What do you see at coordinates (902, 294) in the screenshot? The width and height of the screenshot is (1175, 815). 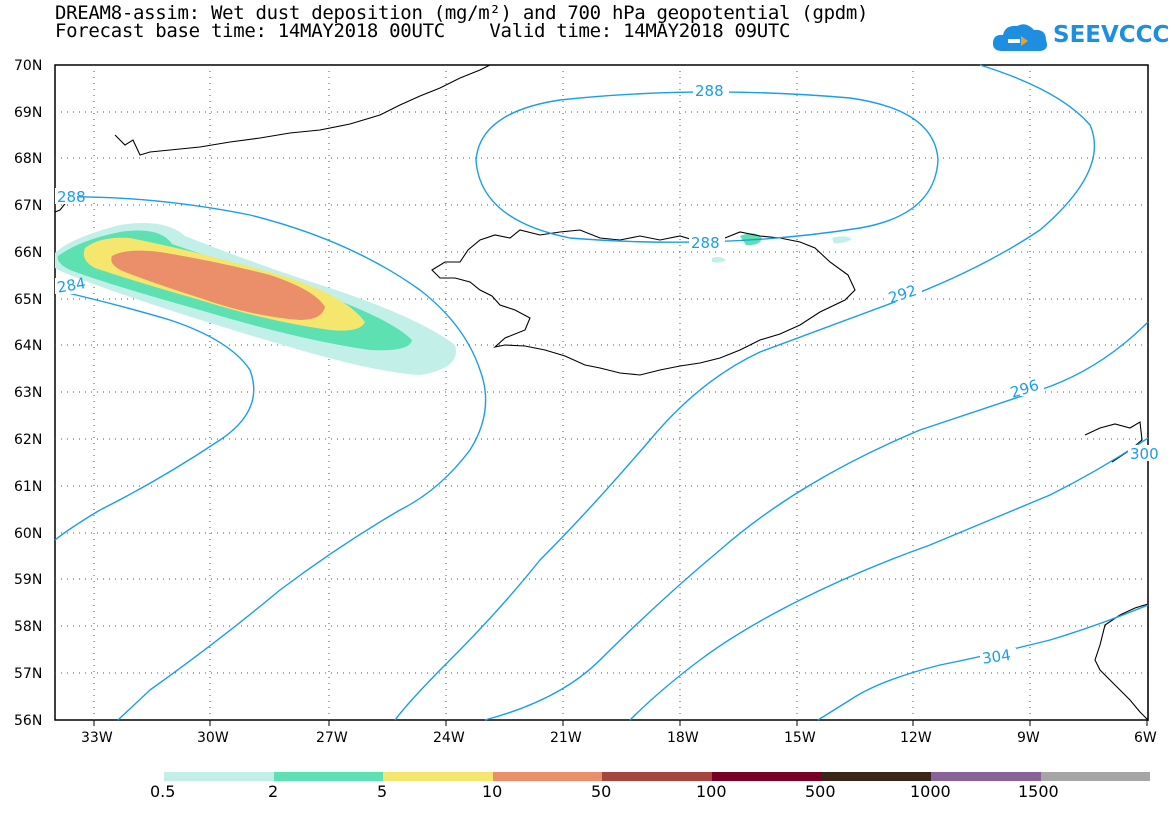 I see `contour-label-292: 292` at bounding box center [902, 294].